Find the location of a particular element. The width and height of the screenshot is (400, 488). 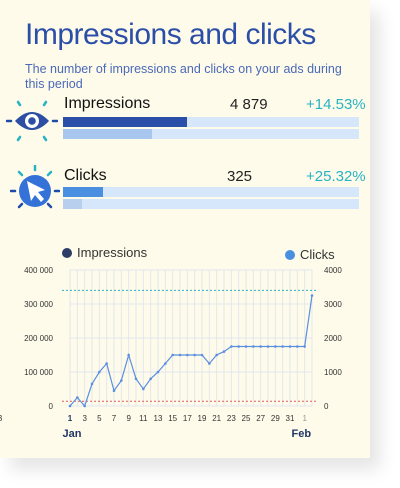

legend-clicks-label: Clicks is located at coordinates (317, 254).